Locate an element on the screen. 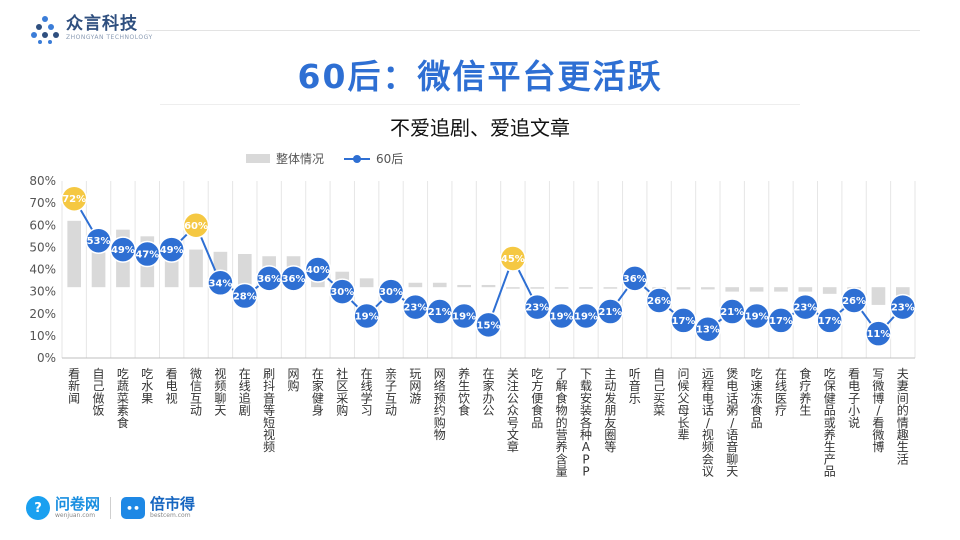 This screenshot has width=960, height=540. point-label: 36% is located at coordinates (269, 279).